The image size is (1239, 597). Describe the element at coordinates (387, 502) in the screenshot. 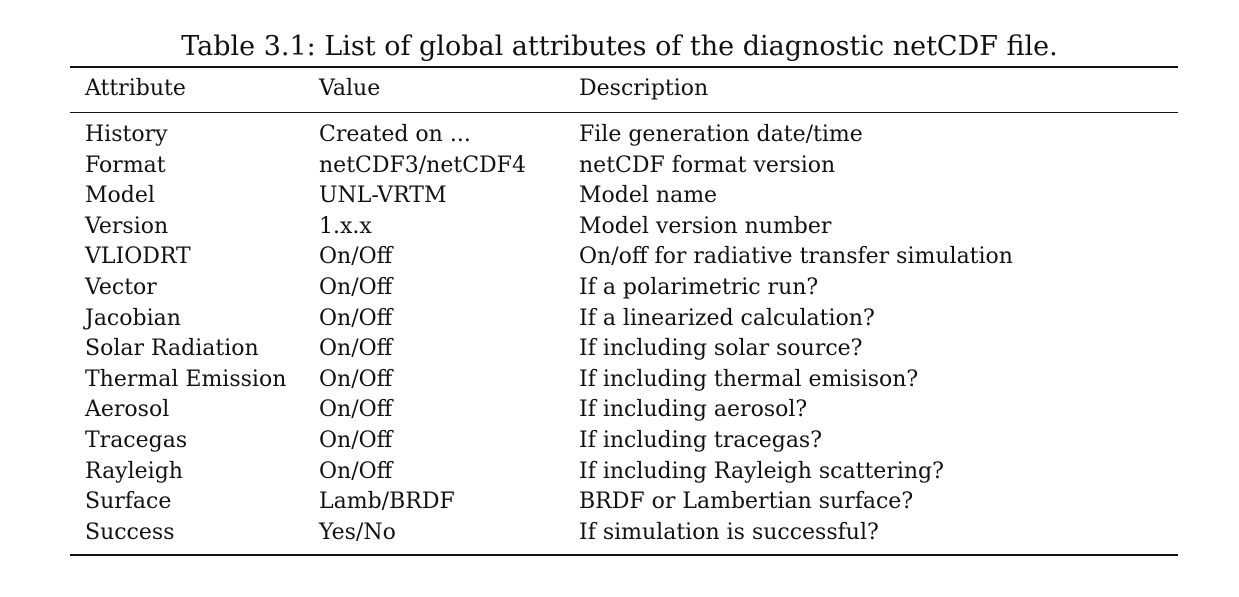

I see `value-cell: Lamb/BRDF` at that location.